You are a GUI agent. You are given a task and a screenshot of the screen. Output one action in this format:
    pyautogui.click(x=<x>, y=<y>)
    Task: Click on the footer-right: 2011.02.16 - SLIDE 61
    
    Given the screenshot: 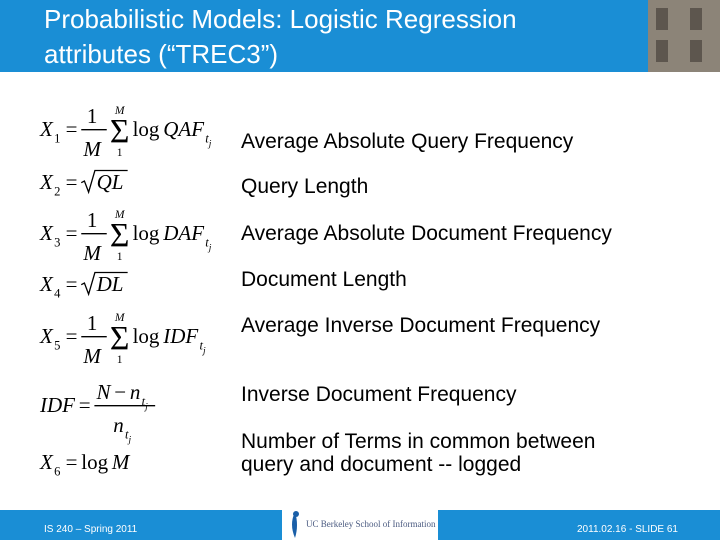 What is the action you would take?
    pyautogui.click(x=627, y=529)
    